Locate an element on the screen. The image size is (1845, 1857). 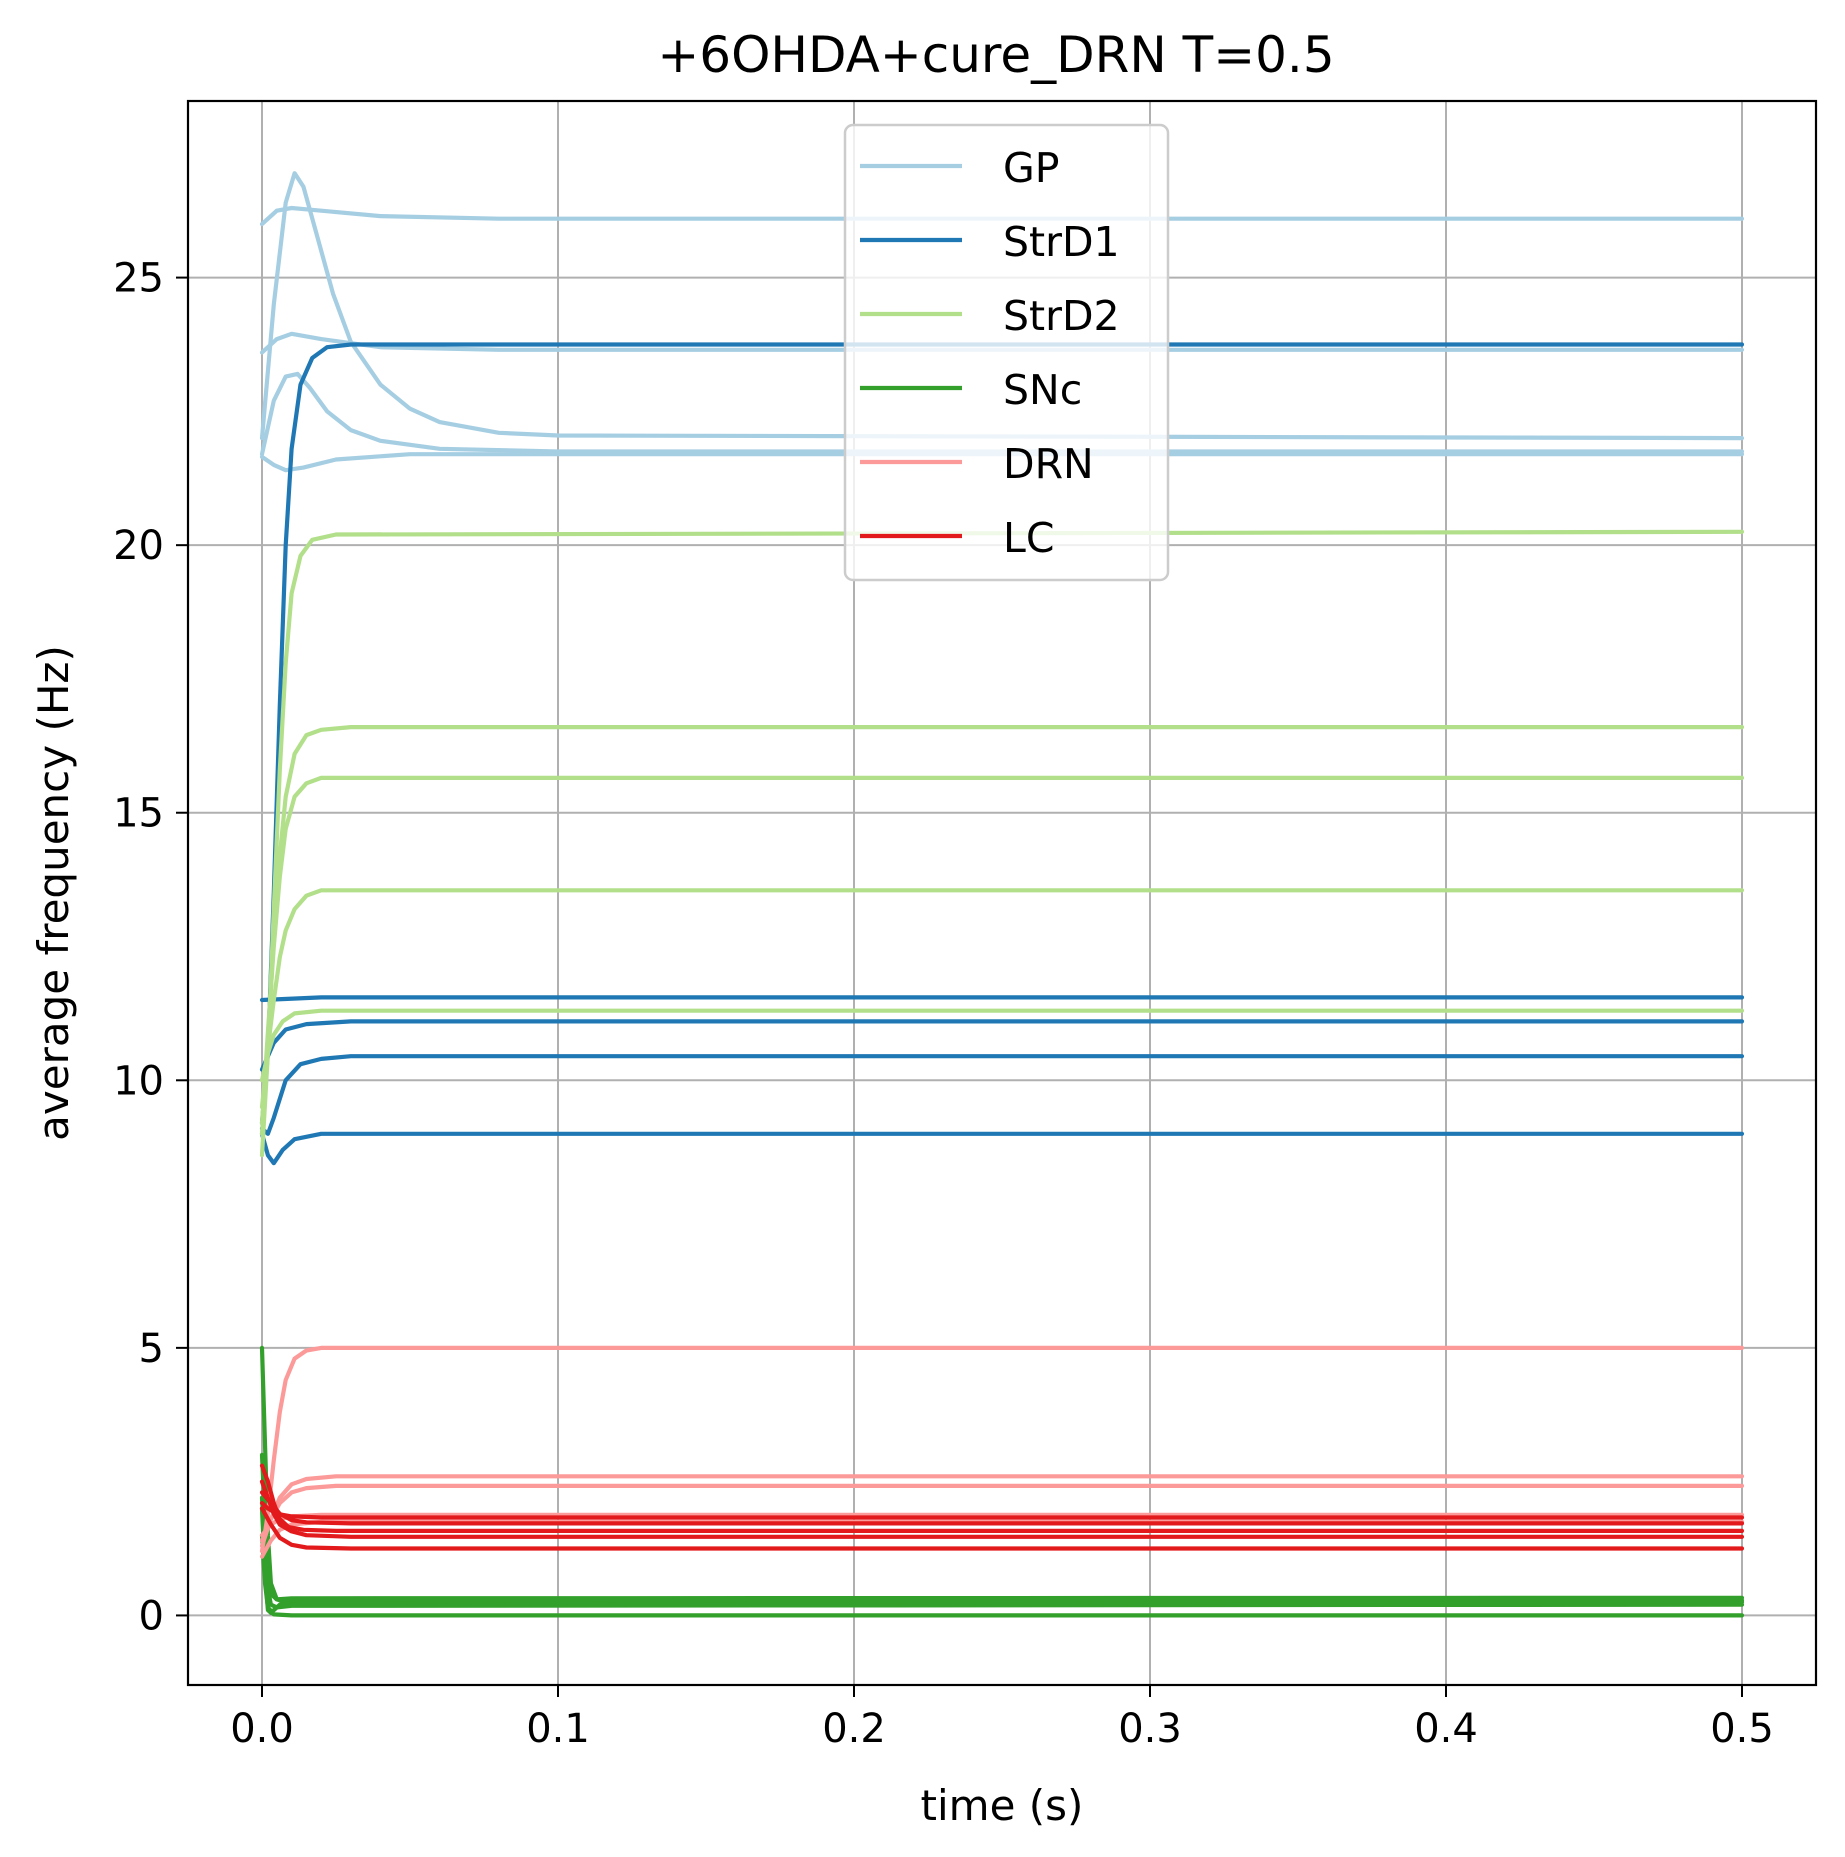
y-tick-label: 15 is located at coordinates (138, 814).